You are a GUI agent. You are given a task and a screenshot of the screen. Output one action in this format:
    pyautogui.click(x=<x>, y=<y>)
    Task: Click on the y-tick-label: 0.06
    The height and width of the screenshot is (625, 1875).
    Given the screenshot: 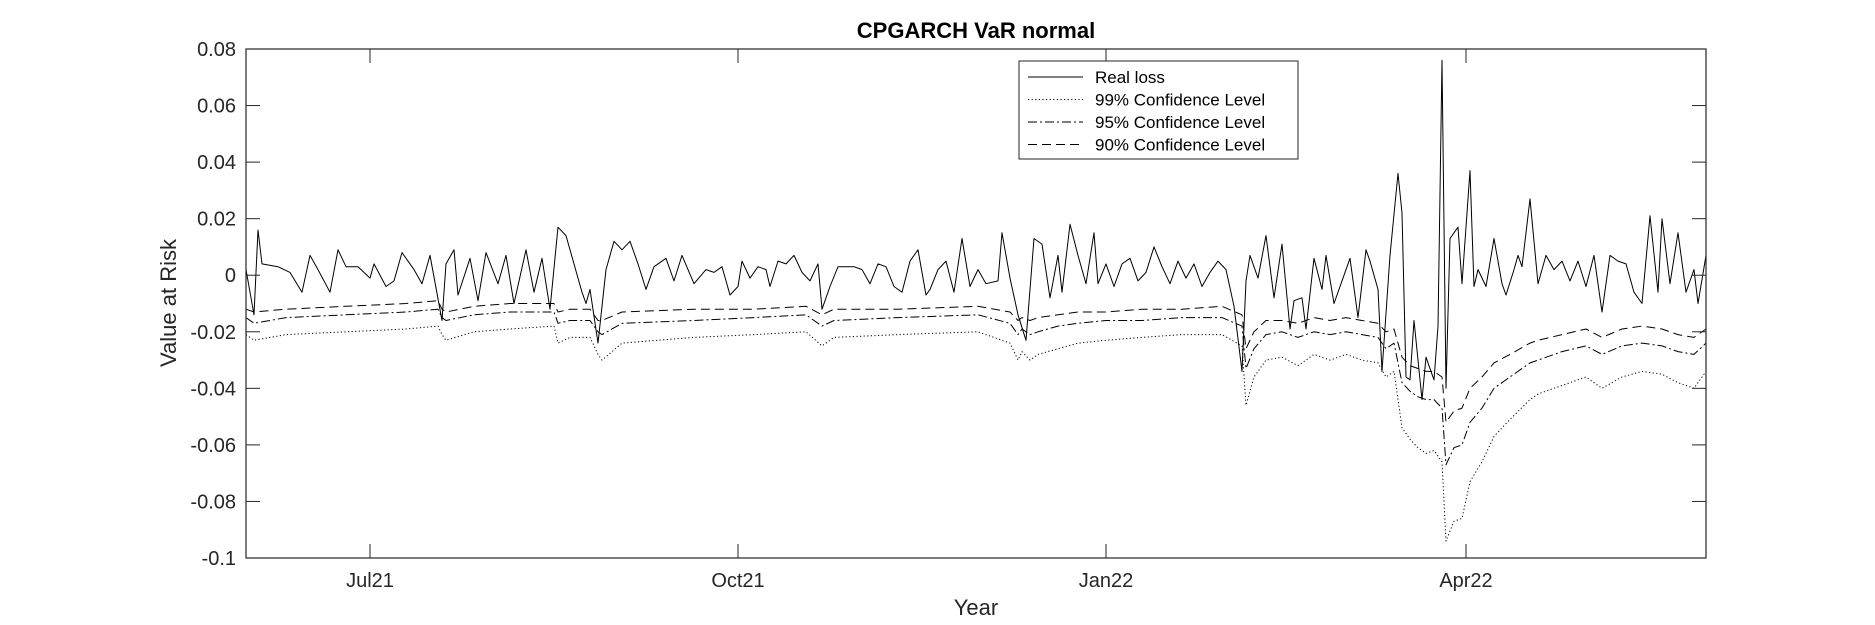 What is the action you would take?
    pyautogui.click(x=216, y=107)
    